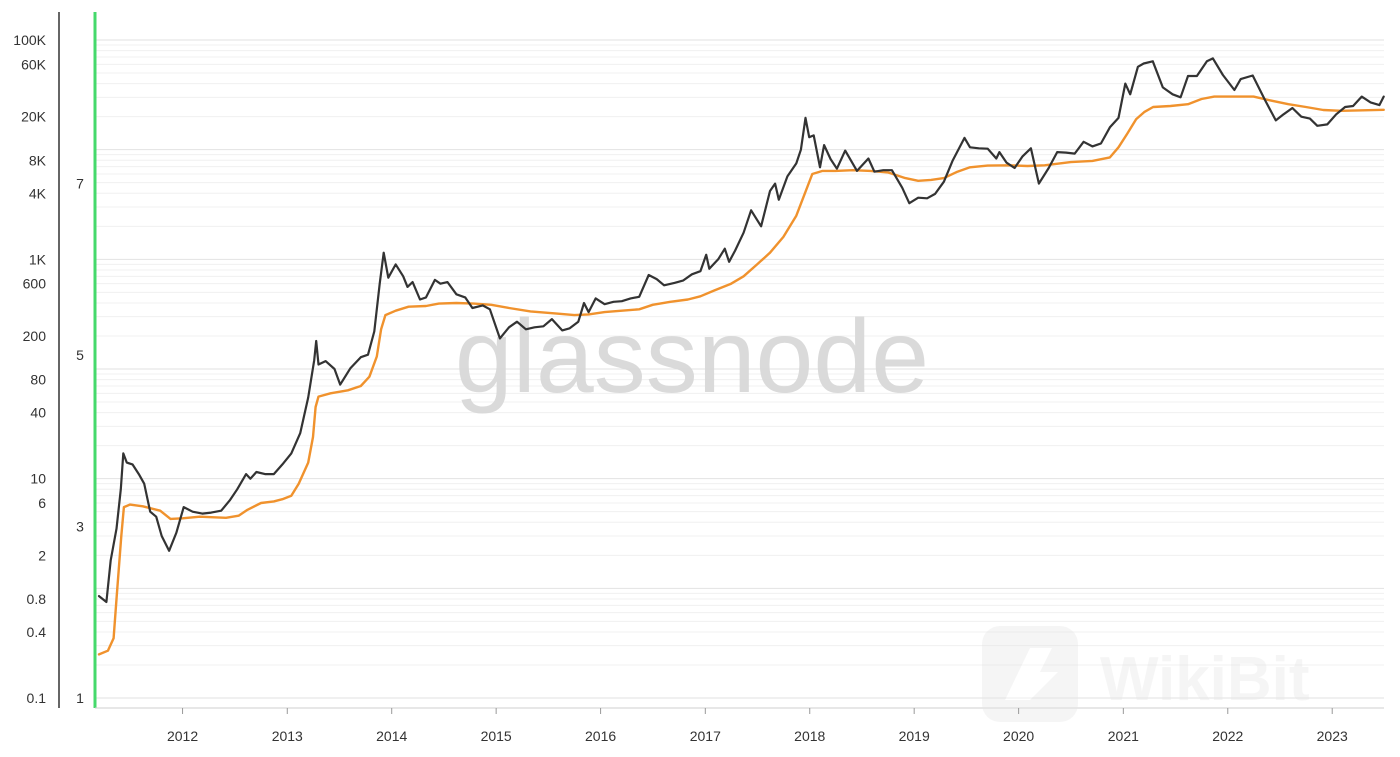 This screenshot has width=1400, height=757. What do you see at coordinates (1123, 736) in the screenshot?
I see `x-tick-label: 2021` at bounding box center [1123, 736].